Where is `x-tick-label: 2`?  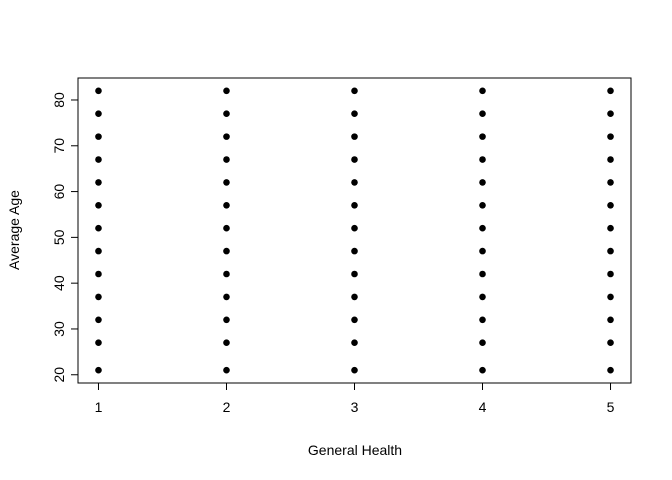
x-tick-label: 2 is located at coordinates (227, 407).